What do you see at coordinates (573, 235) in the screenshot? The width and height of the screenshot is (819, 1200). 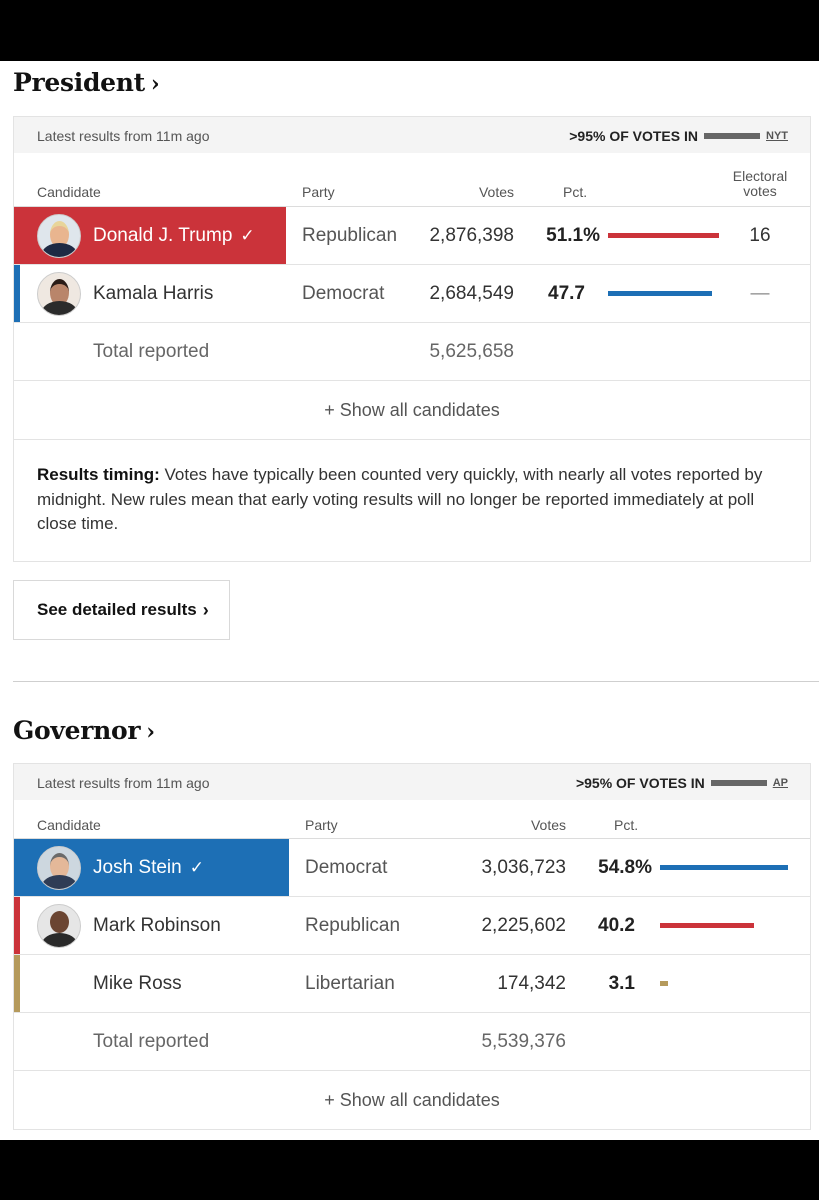 I see `vote-percent: 51.1%` at bounding box center [573, 235].